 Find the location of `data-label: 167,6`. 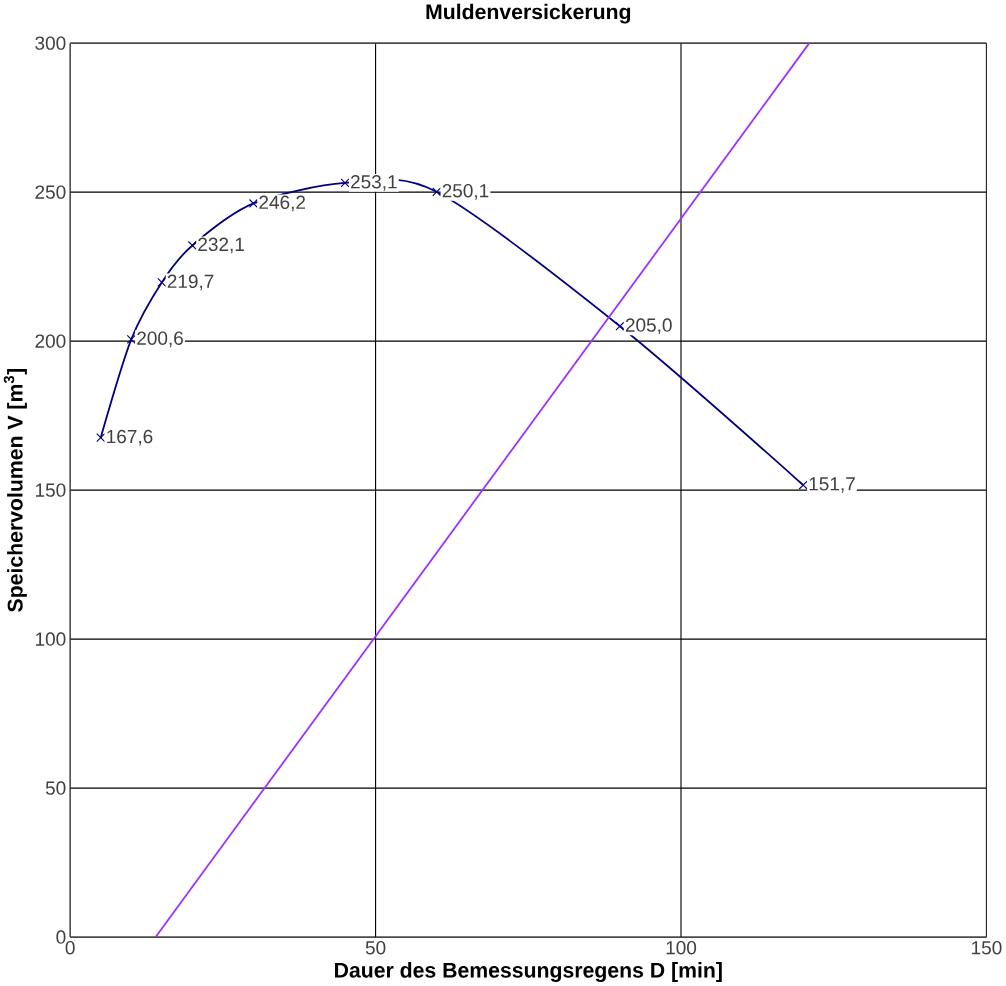

data-label: 167,6 is located at coordinates (130, 437).